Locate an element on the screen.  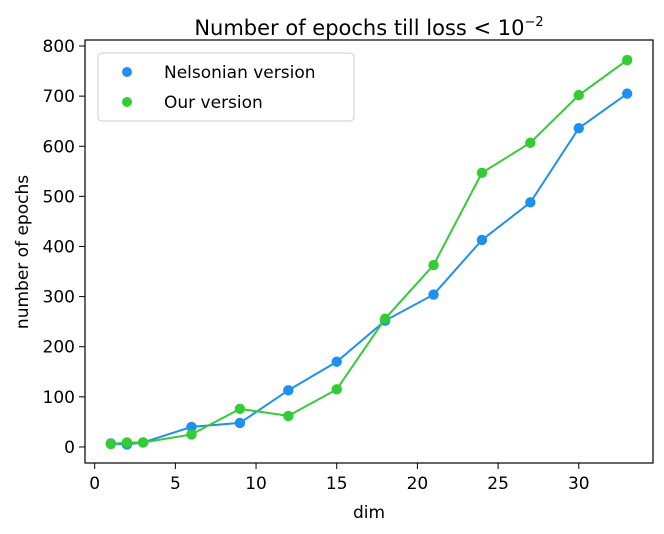
y-tick-label: 100 is located at coordinates (59, 398).